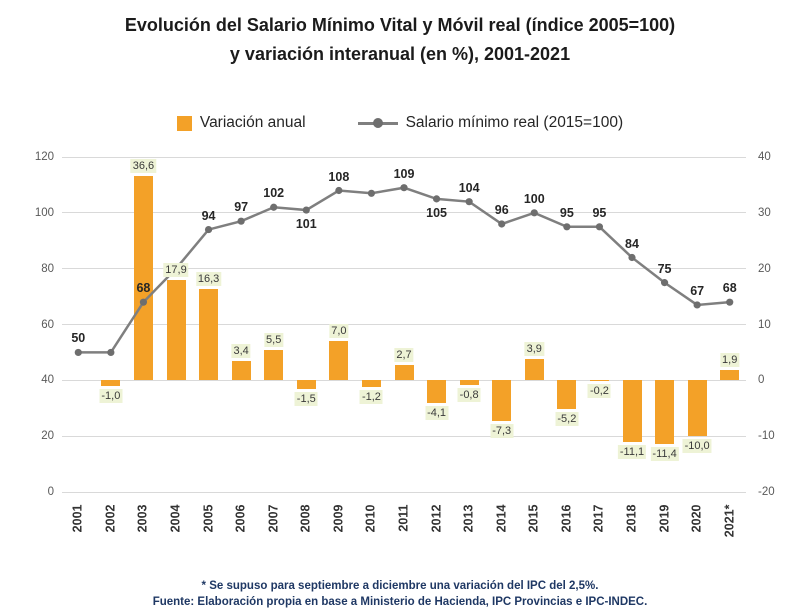 The width and height of the screenshot is (800, 613). I want to click on x-axis-label-2007: 2007, so click(273, 518).